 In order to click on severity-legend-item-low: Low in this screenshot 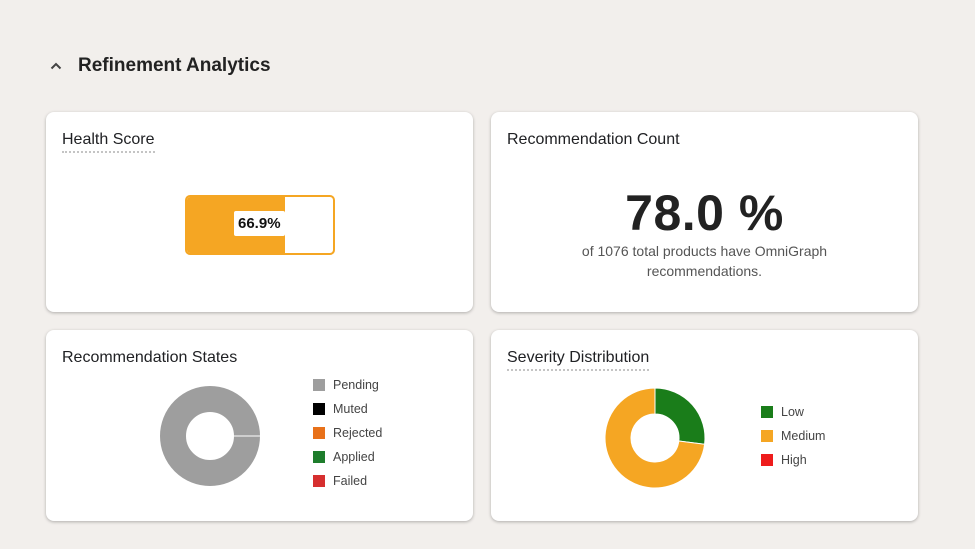, I will do `click(793, 412)`.